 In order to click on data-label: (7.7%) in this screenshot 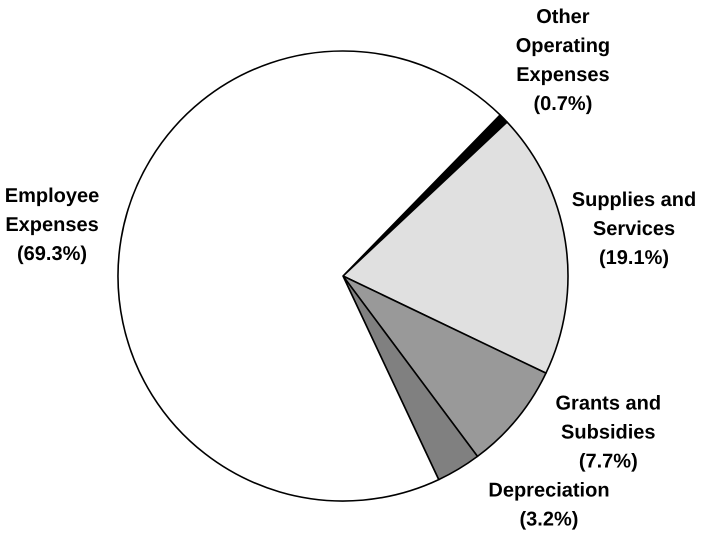, I will do `click(608, 461)`.